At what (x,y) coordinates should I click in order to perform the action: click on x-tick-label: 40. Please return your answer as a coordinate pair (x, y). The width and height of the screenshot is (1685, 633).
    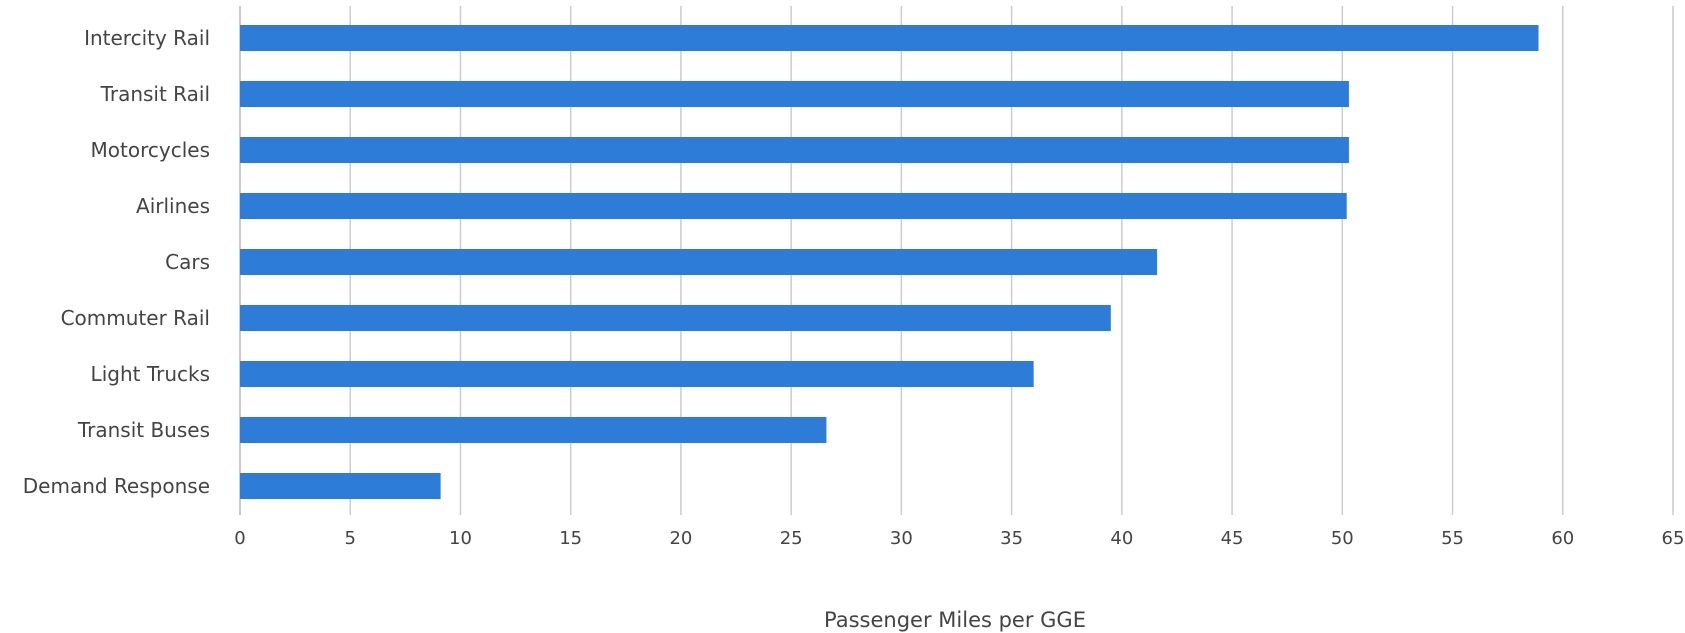
    Looking at the image, I should click on (1121, 538).